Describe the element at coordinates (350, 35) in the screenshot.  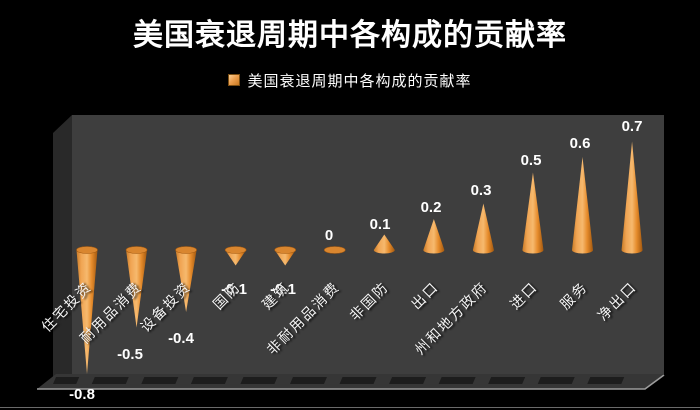
I see `chart-title: 美国衰退周期中各构成的贡献率` at that location.